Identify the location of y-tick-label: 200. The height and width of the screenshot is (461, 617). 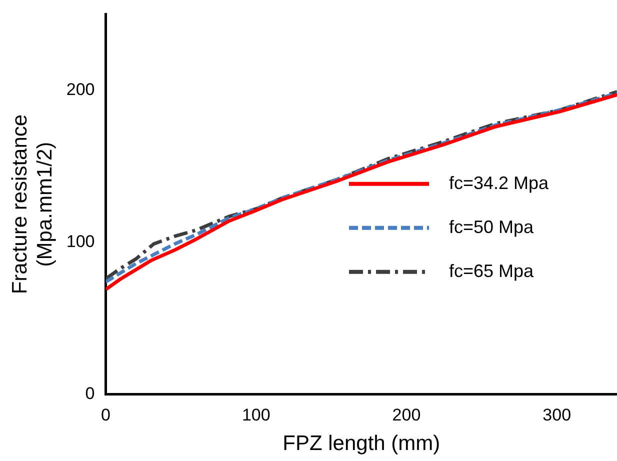
(80, 89).